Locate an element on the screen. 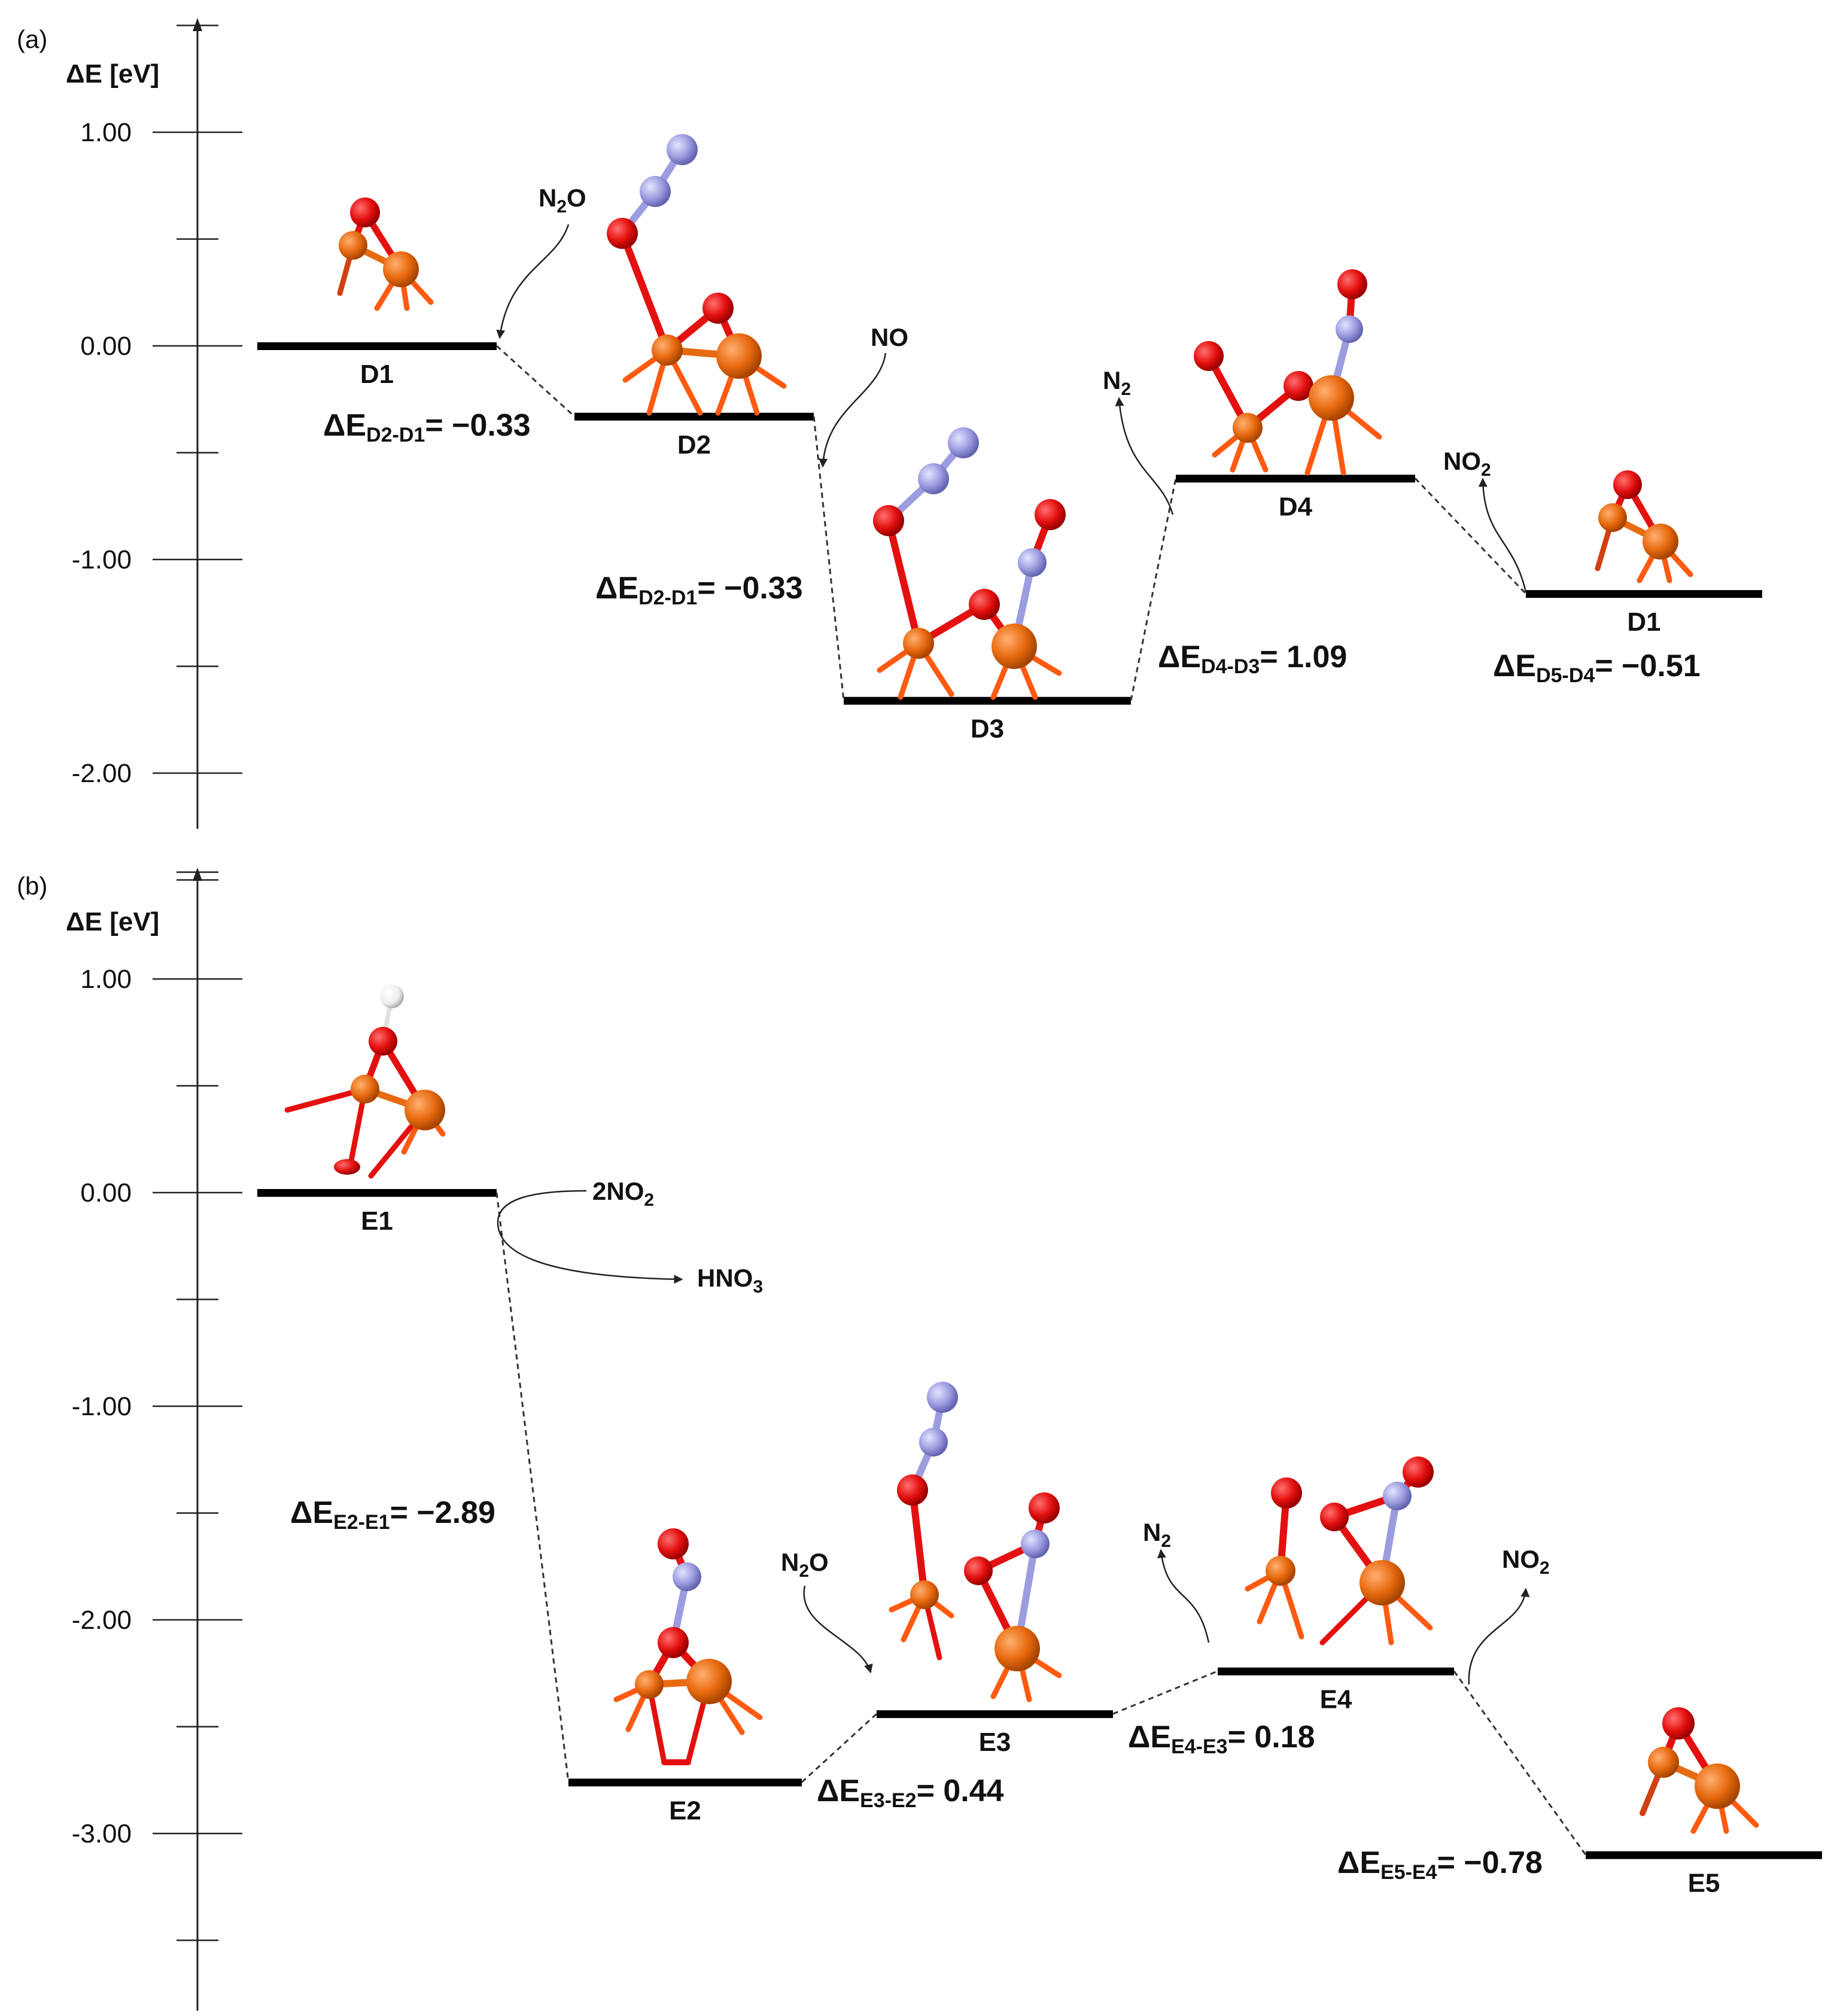  arrow-2no2-hno3 is located at coordinates (590, 1237).